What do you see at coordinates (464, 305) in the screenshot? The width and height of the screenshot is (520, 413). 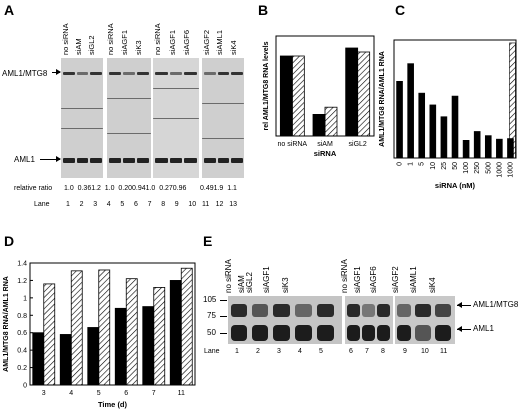 I see `panel-e-arrow-fusion` at bounding box center [464, 305].